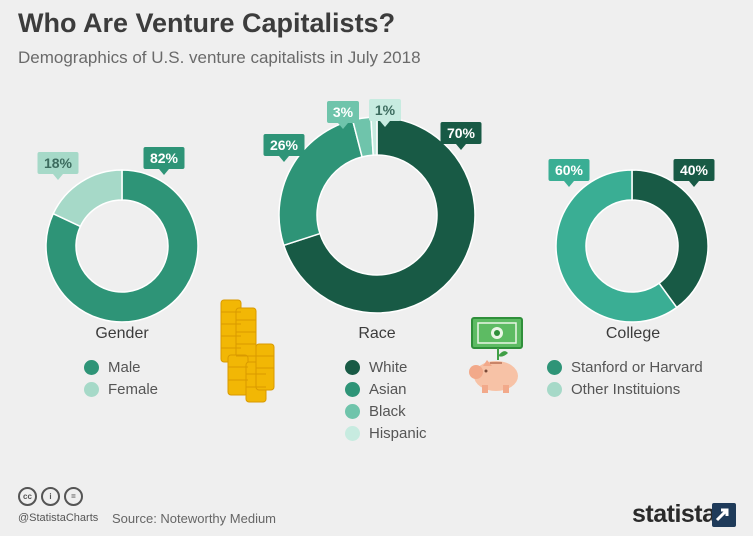 The image size is (753, 536). What do you see at coordinates (343, 112) in the screenshot?
I see `svg-text: 3%` at bounding box center [343, 112].